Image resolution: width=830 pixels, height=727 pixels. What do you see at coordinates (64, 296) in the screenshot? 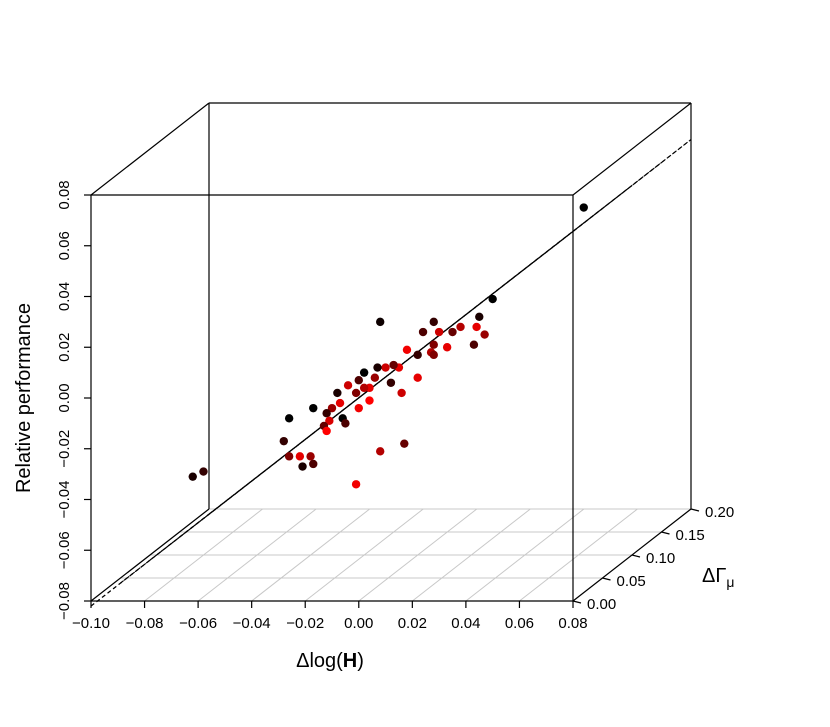
I see `z-tick-label: 0.04` at bounding box center [64, 296].